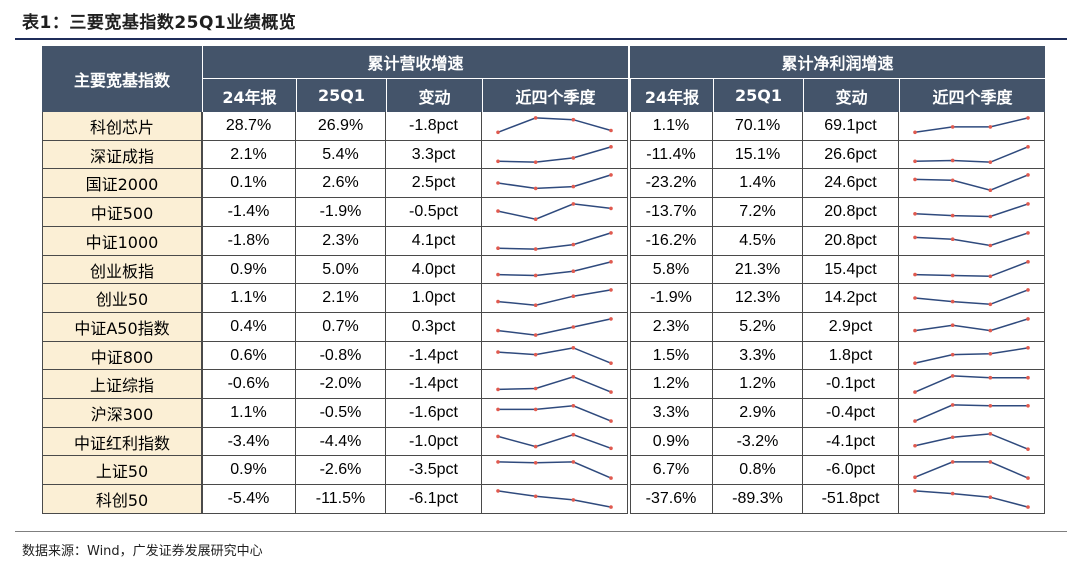 This screenshot has height=572, width=1080. I want to click on profit-change-value: 69.1pct, so click(851, 126).